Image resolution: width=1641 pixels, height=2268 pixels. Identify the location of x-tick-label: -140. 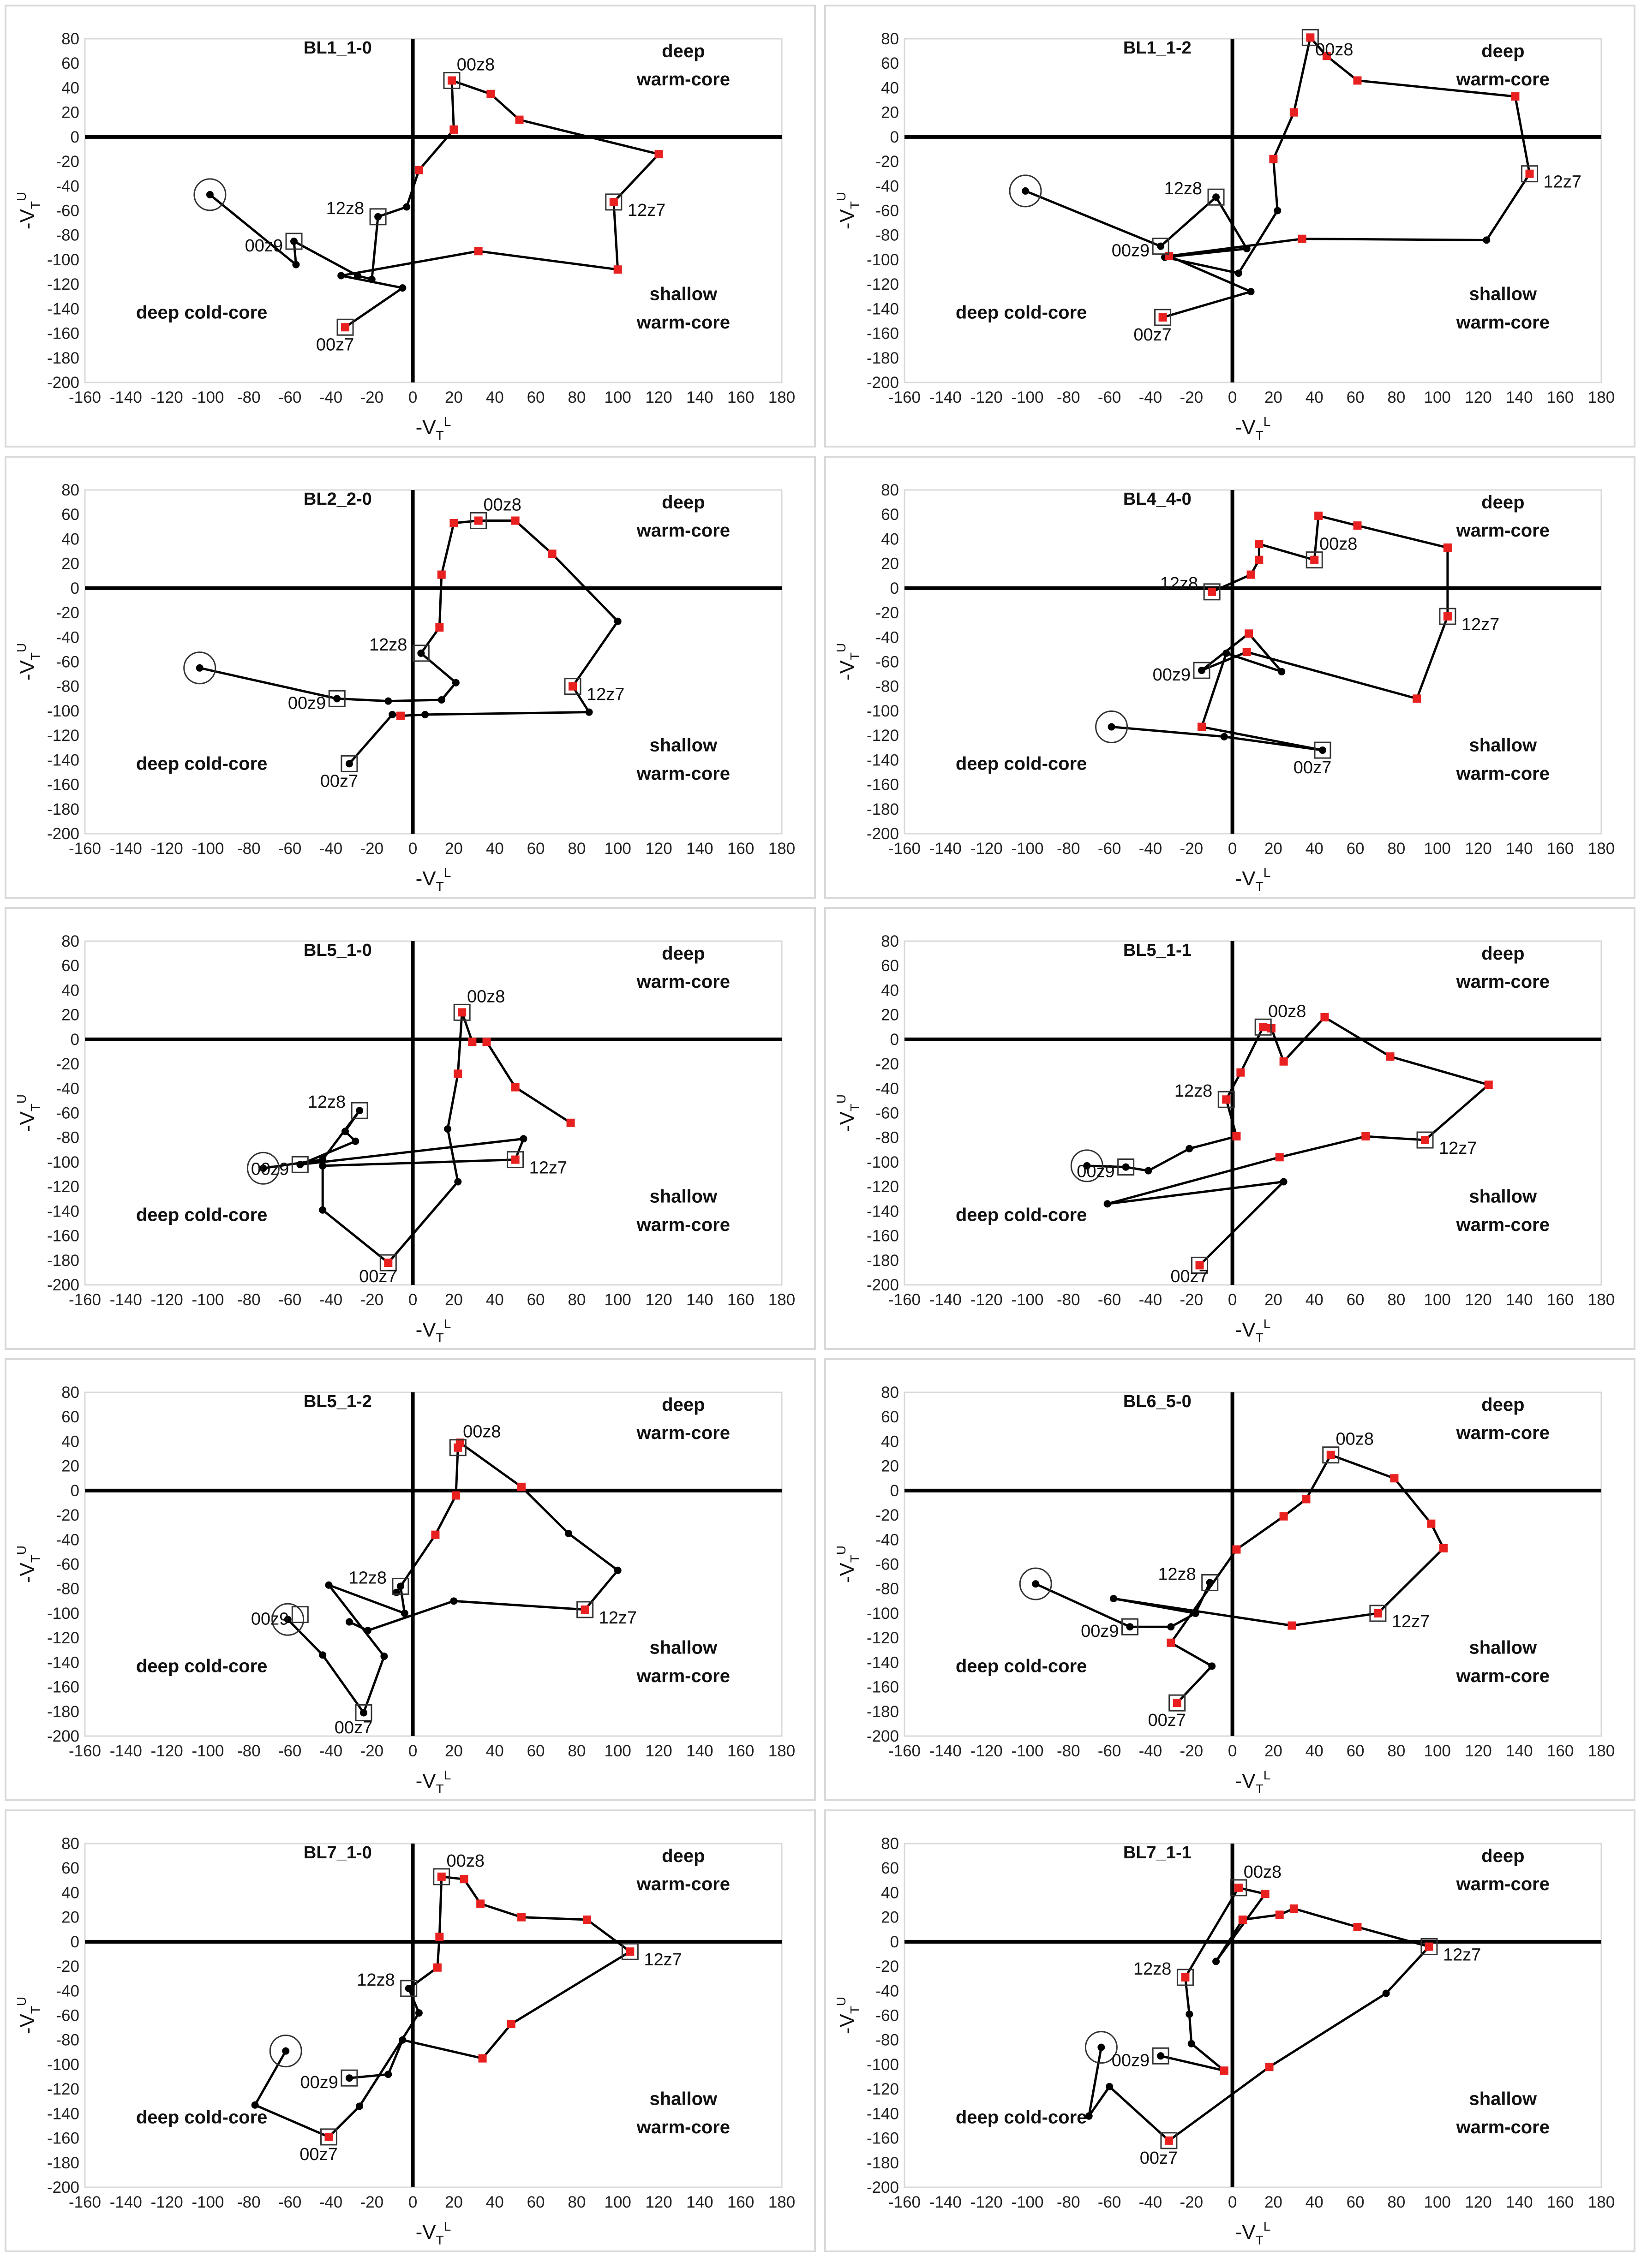
(126, 1300).